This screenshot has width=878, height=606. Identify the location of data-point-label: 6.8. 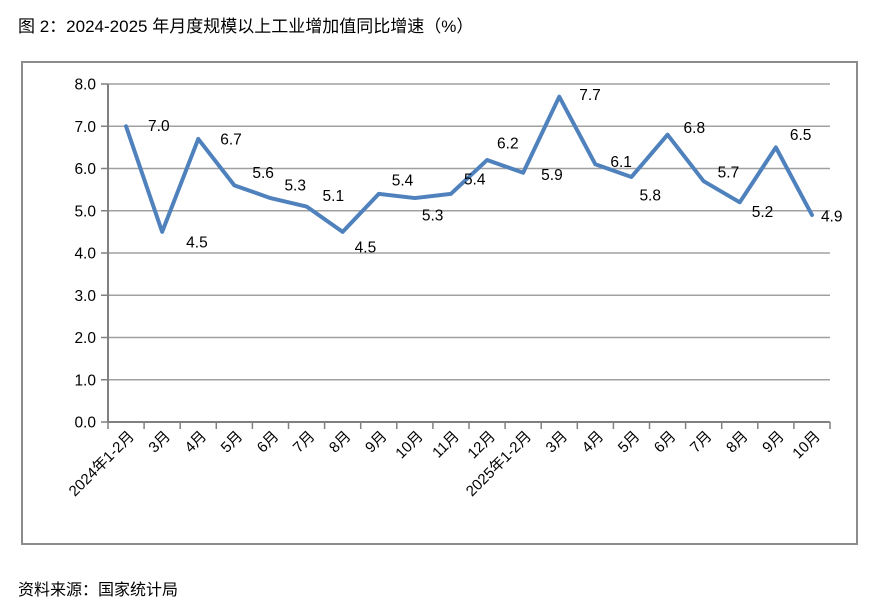
(695, 128).